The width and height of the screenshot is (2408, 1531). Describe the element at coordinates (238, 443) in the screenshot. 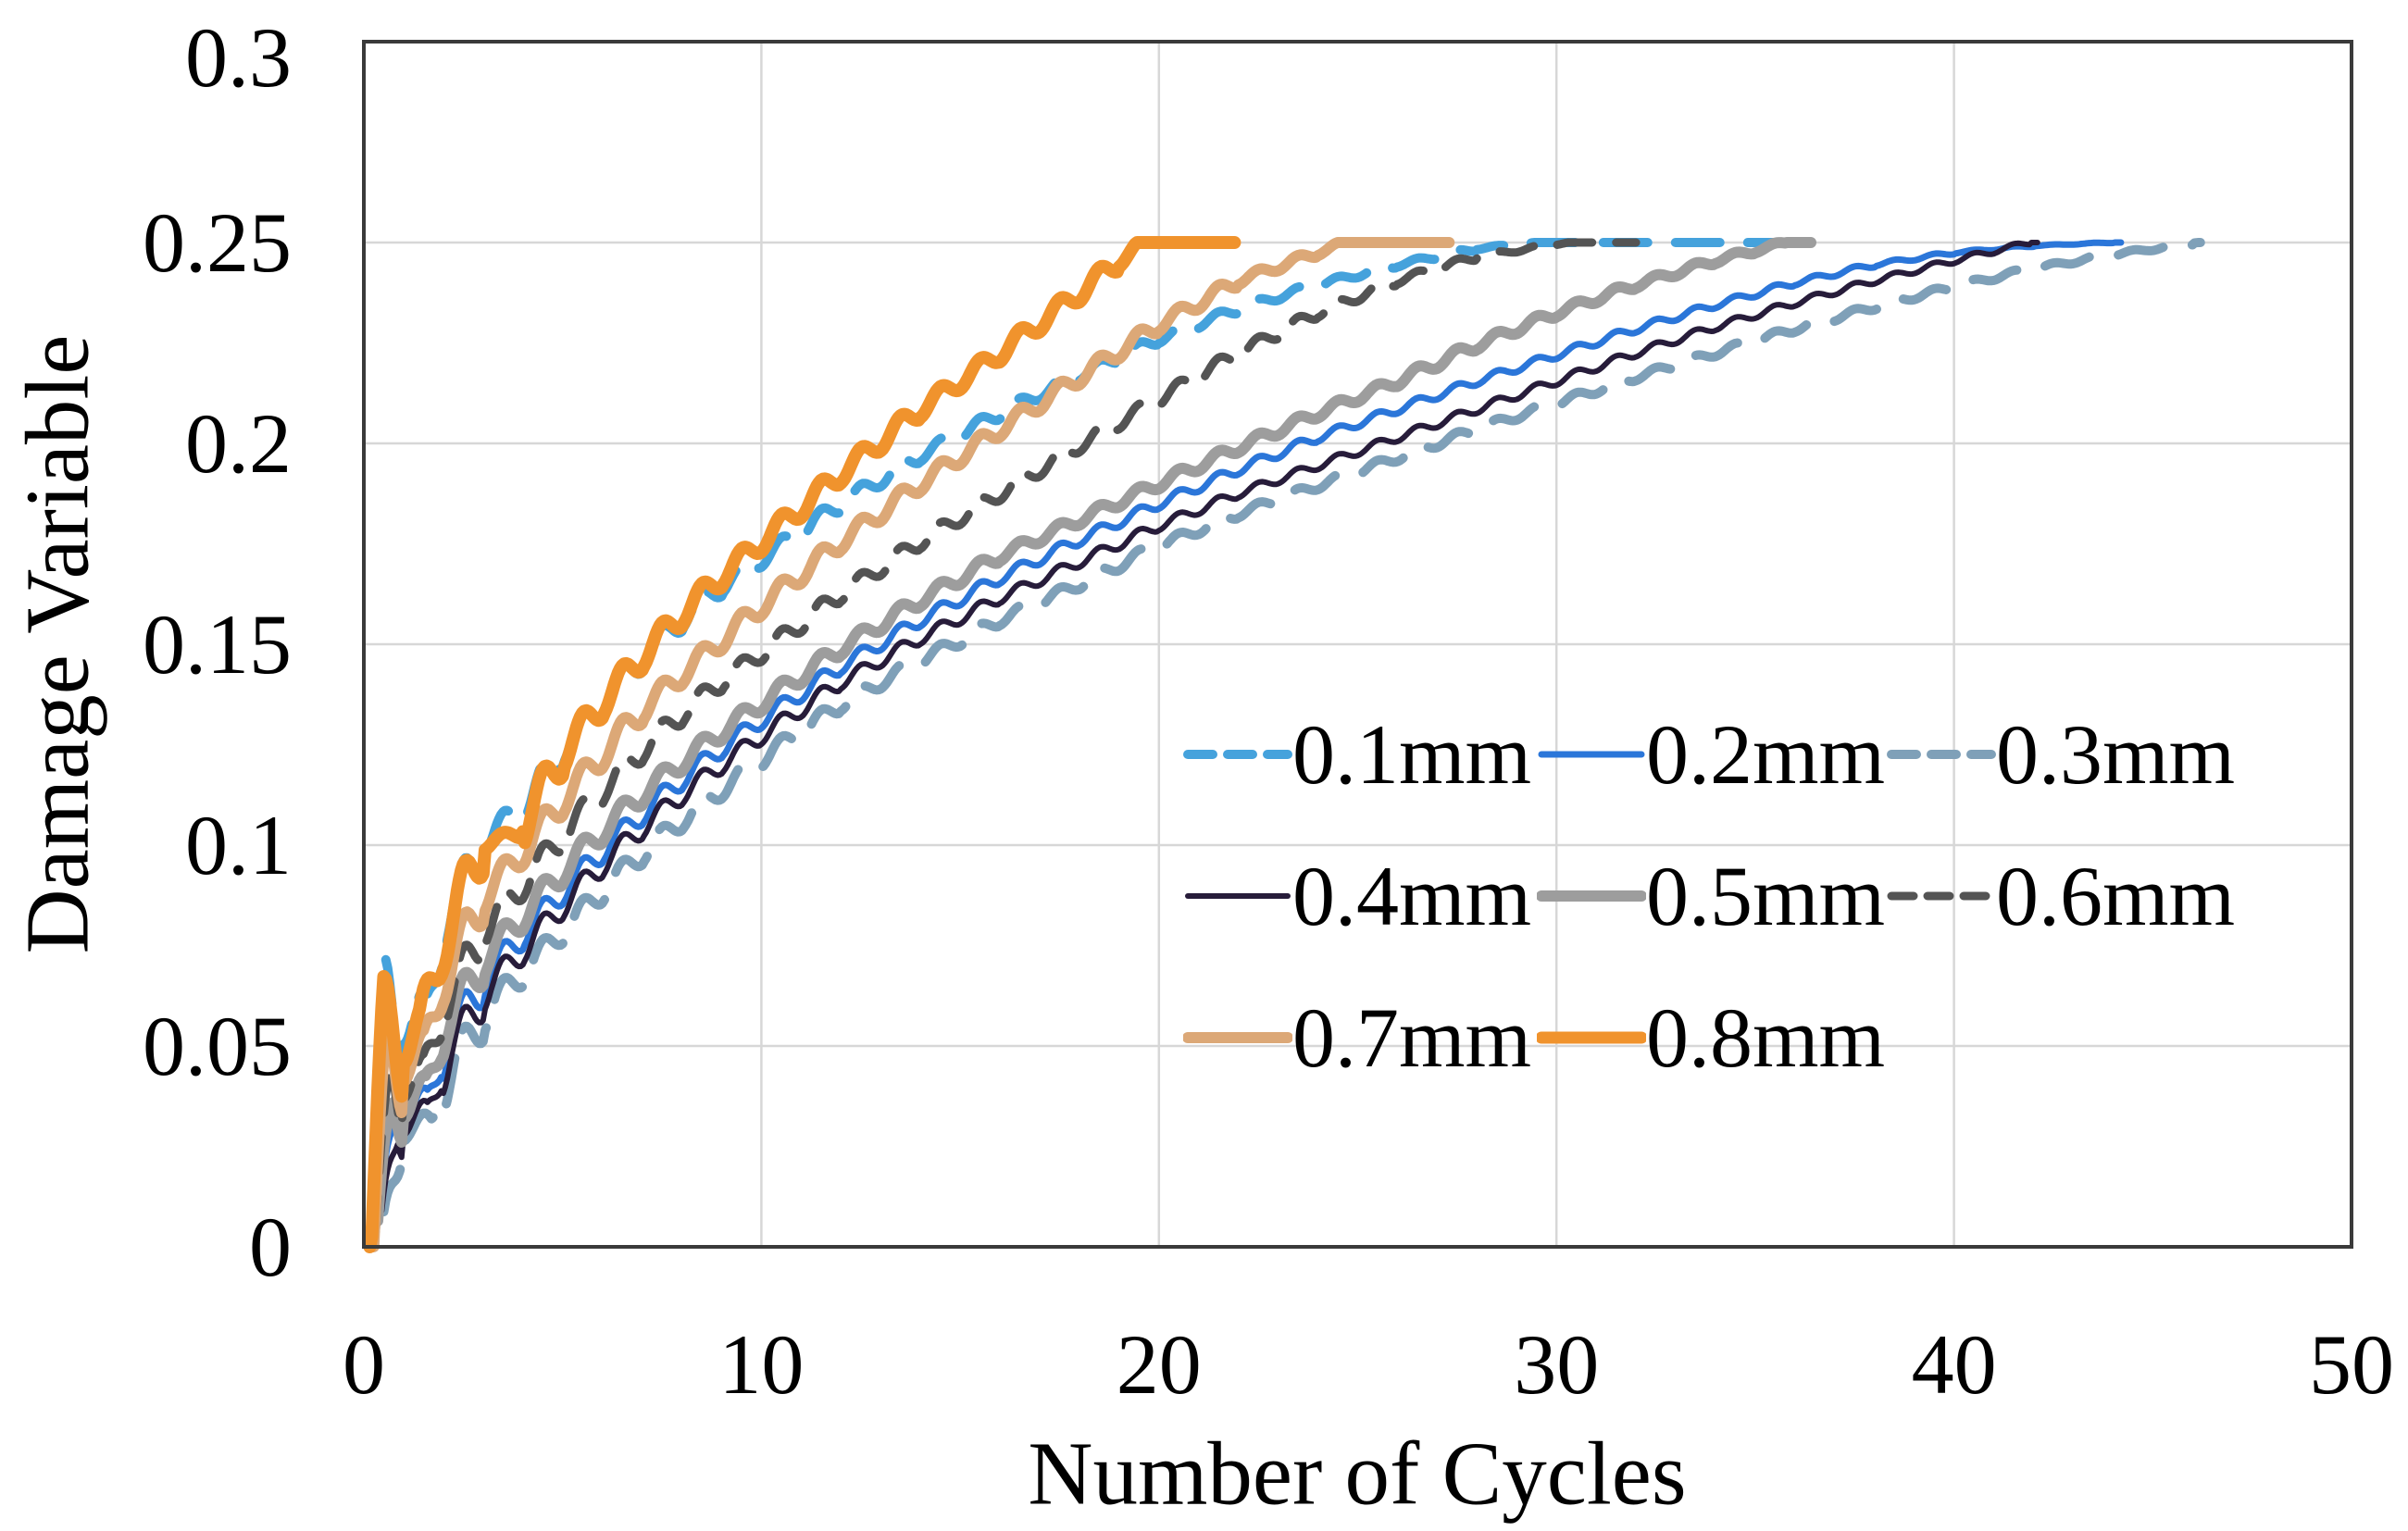

I see `y-tick-label-0.2: 0.2` at that location.